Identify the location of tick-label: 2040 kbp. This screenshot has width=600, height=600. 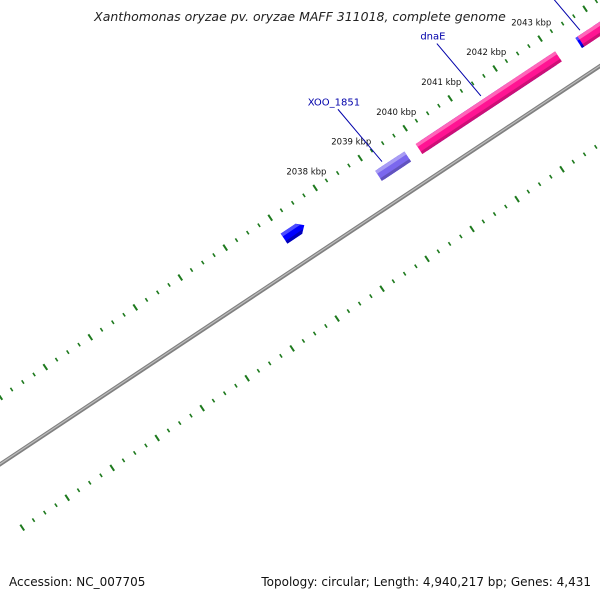
(396, 113).